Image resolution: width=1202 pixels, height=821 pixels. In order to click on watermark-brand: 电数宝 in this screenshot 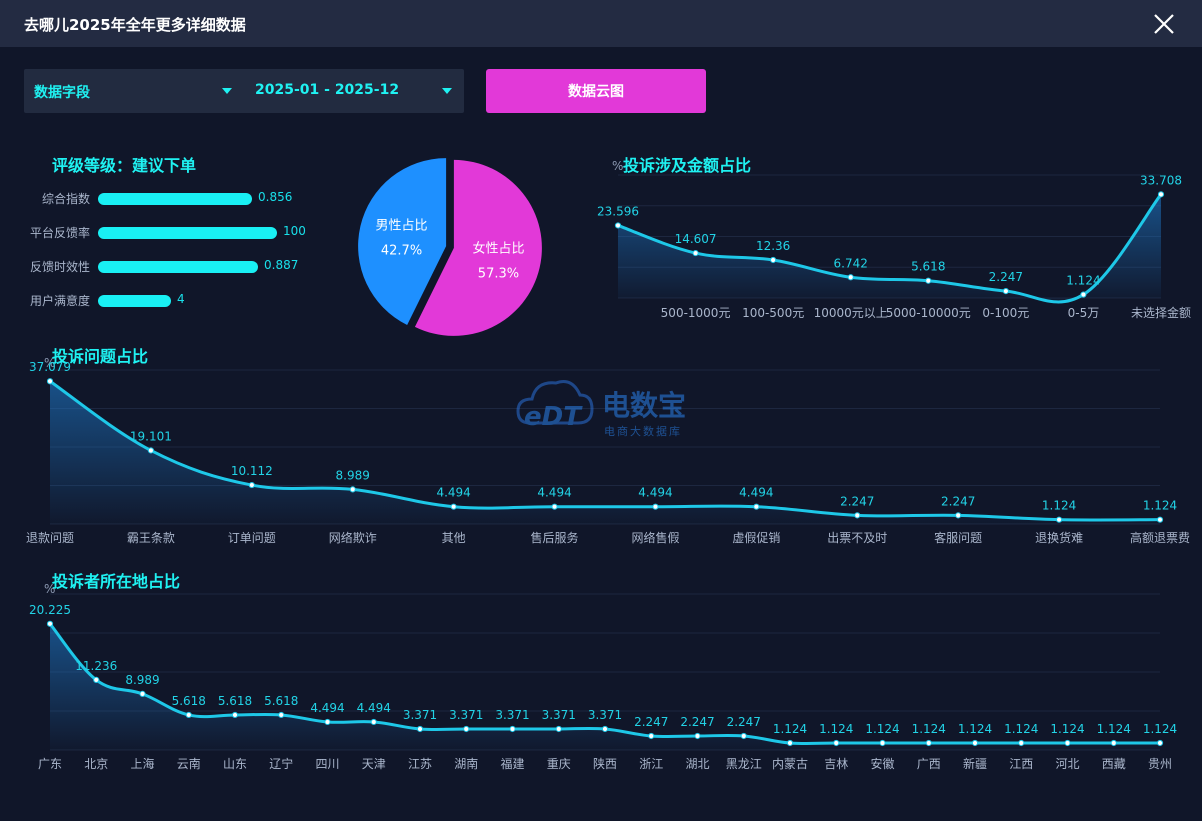, I will do `click(644, 405)`.